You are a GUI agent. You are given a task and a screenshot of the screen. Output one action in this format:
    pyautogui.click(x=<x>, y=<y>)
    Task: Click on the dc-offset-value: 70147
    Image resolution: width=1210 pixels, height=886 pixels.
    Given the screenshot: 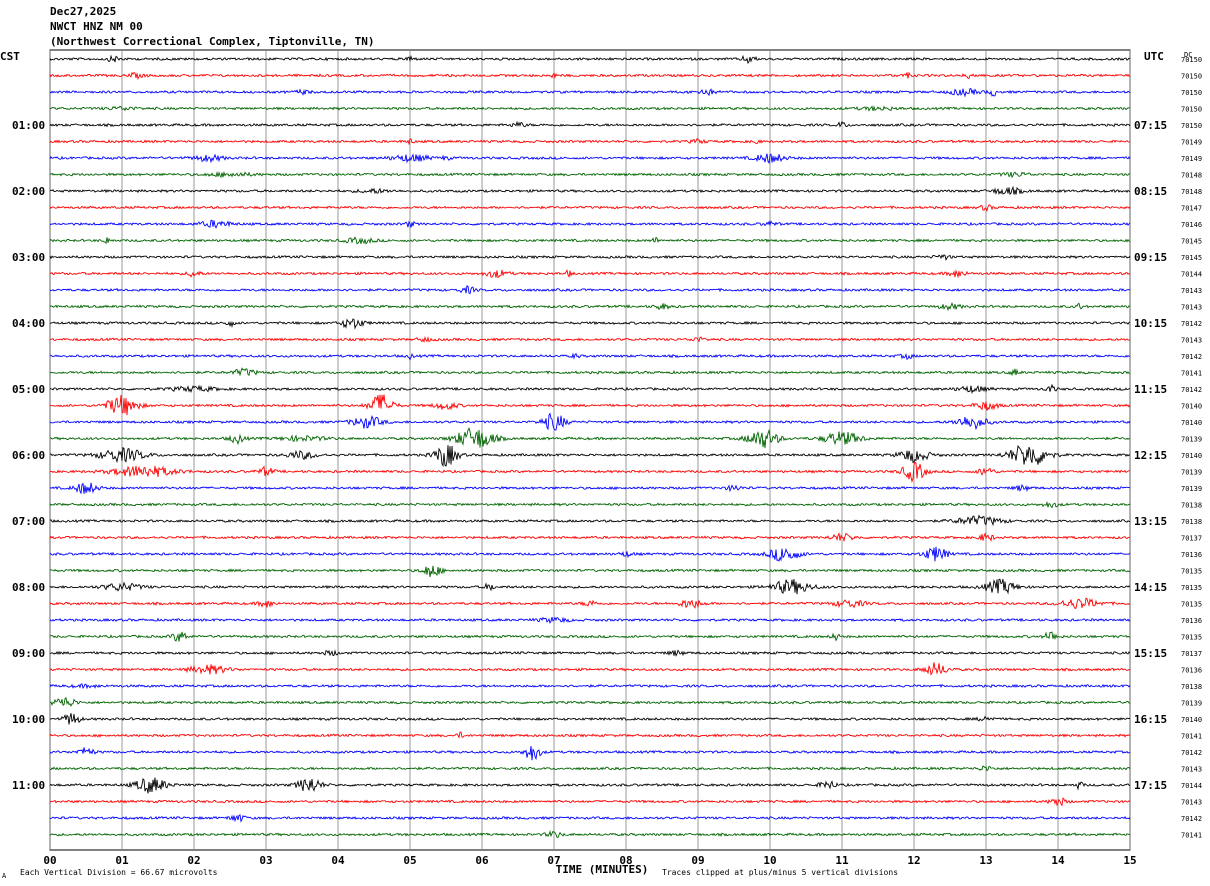 What is the action you would take?
    pyautogui.click(x=1191, y=209)
    